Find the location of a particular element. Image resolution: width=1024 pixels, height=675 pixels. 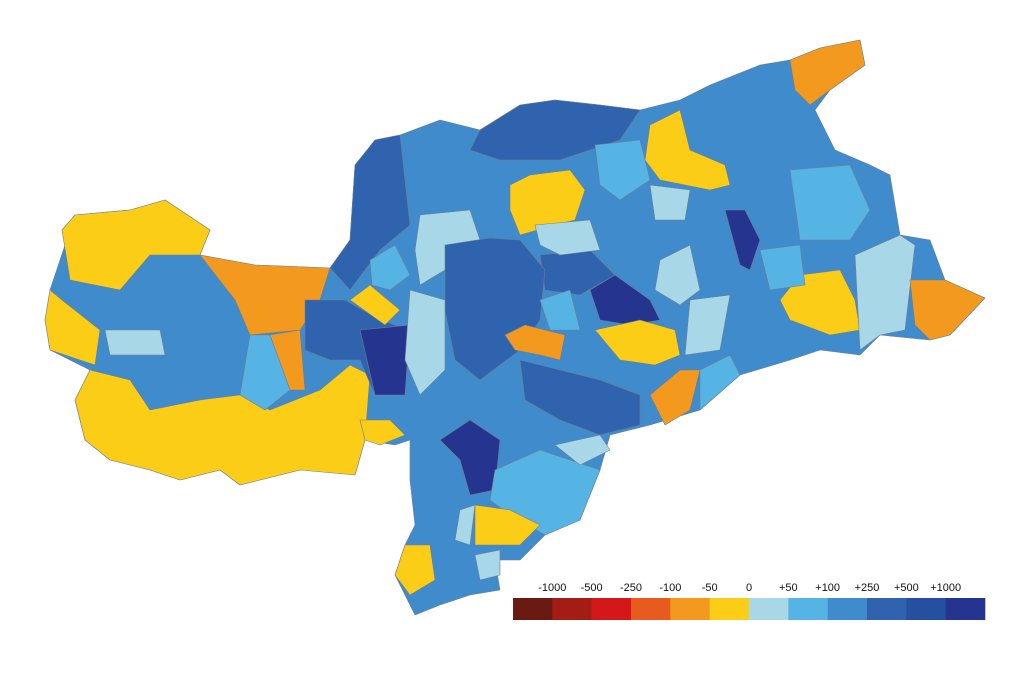

legend-label: -500 is located at coordinates (592, 588).